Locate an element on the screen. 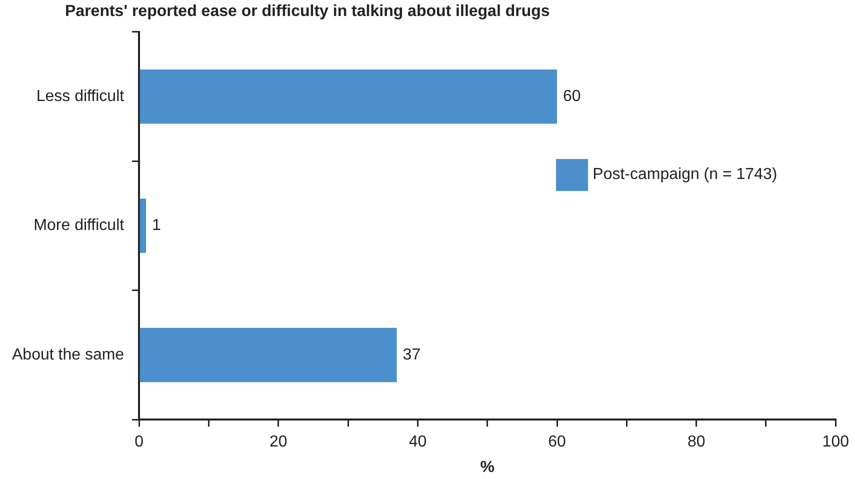 The height and width of the screenshot is (479, 855). data-label: 60 is located at coordinates (572, 97).